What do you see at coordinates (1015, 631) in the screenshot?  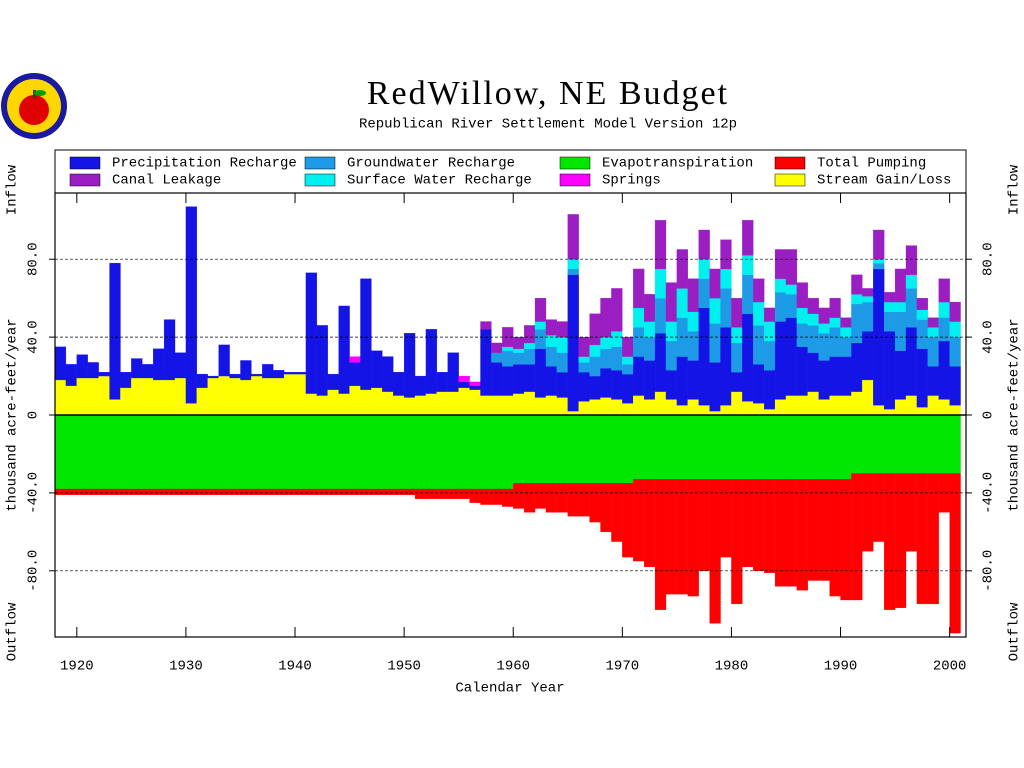 I see `y2-label-bottom: Outflow` at bounding box center [1015, 631].